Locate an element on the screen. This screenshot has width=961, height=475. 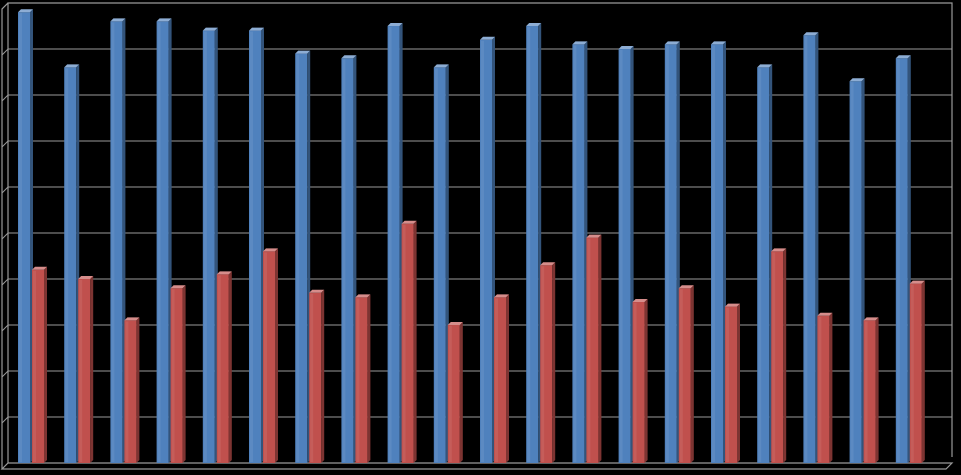
floor is located at coordinates (477, 466).